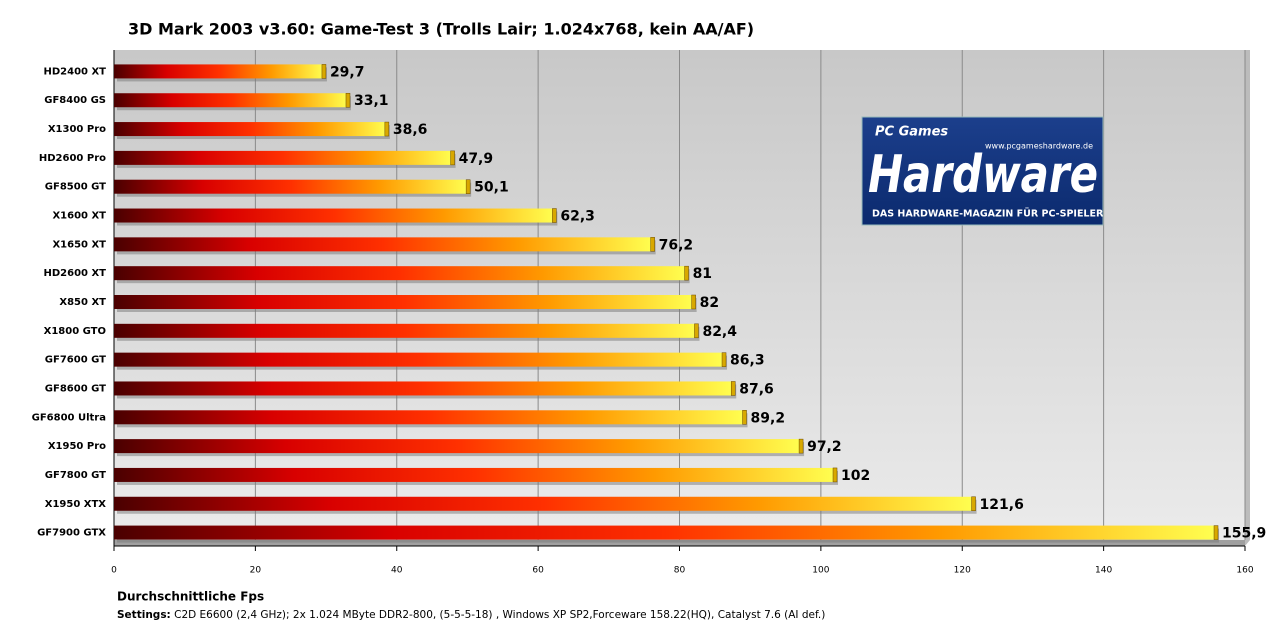 This screenshot has height=638, width=1280. Describe the element at coordinates (79, 216) in the screenshot. I see `y-tick-label: X1600 XT` at that location.